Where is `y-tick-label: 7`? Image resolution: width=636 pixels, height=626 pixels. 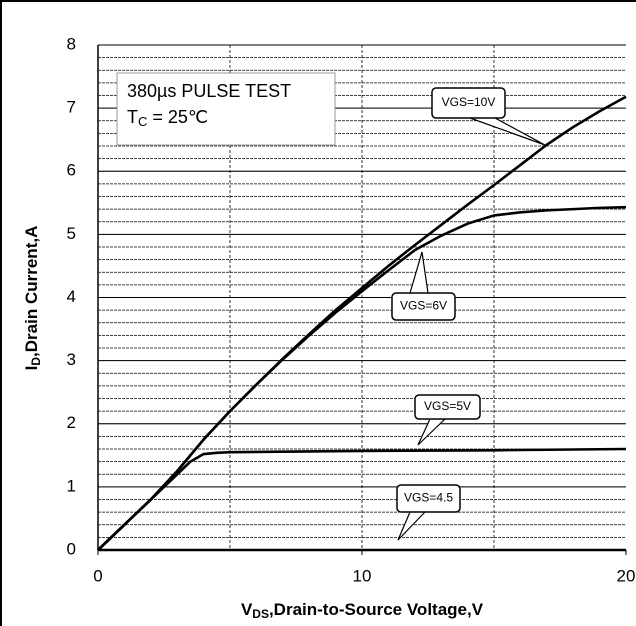
y-tick-label: 7 is located at coordinates (71, 107).